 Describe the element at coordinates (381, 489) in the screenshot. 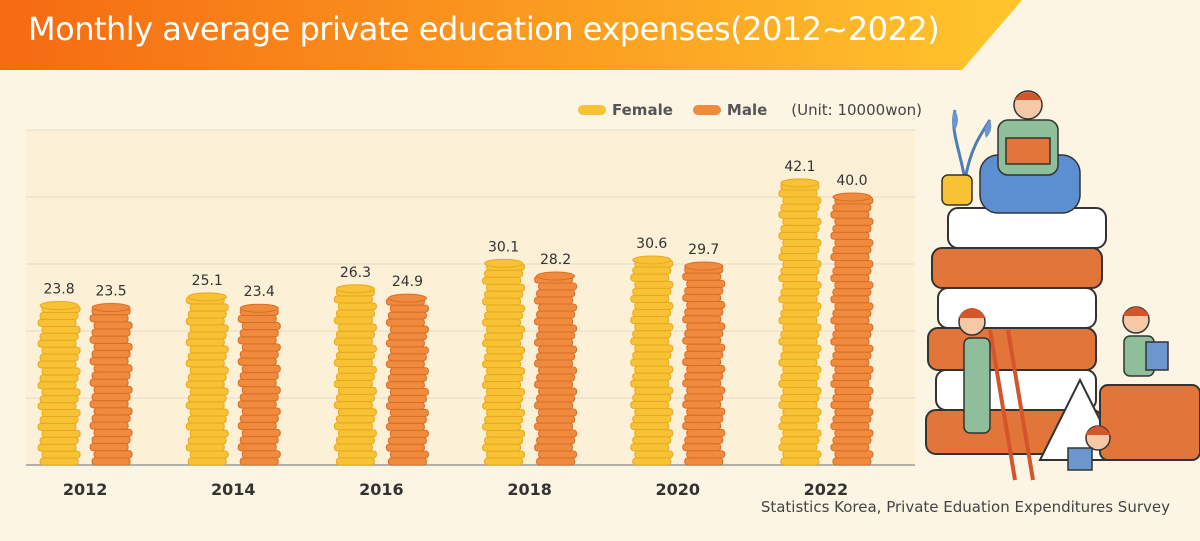

I see `x-tick-label-2016: 2016` at that location.